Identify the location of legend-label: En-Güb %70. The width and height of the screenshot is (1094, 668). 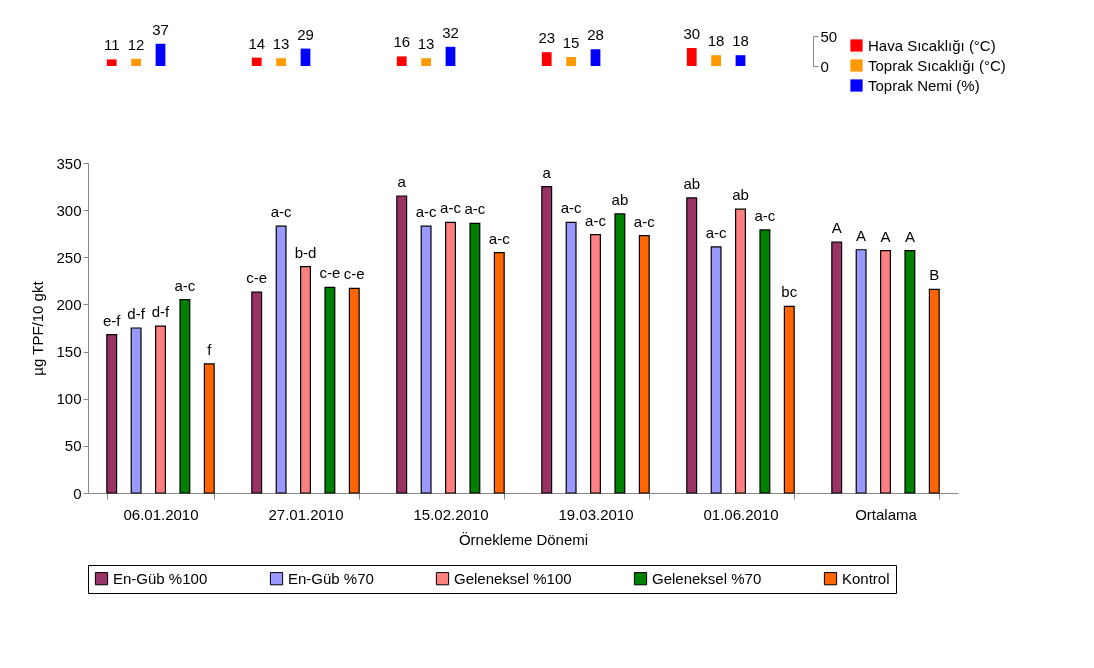
(331, 578).